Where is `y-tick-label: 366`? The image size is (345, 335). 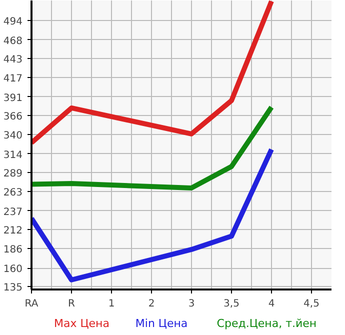 y-tick-label: 366 is located at coordinates (13, 116).